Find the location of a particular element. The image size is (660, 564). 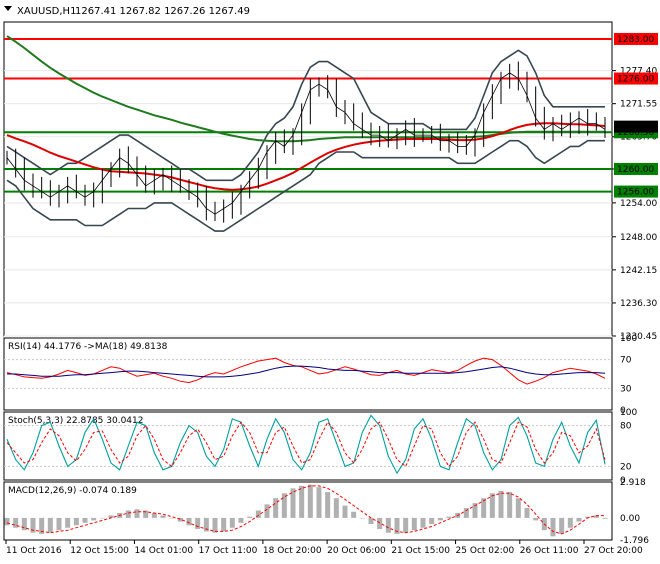

macd-tick-label: 2.918 is located at coordinates (633, 483).